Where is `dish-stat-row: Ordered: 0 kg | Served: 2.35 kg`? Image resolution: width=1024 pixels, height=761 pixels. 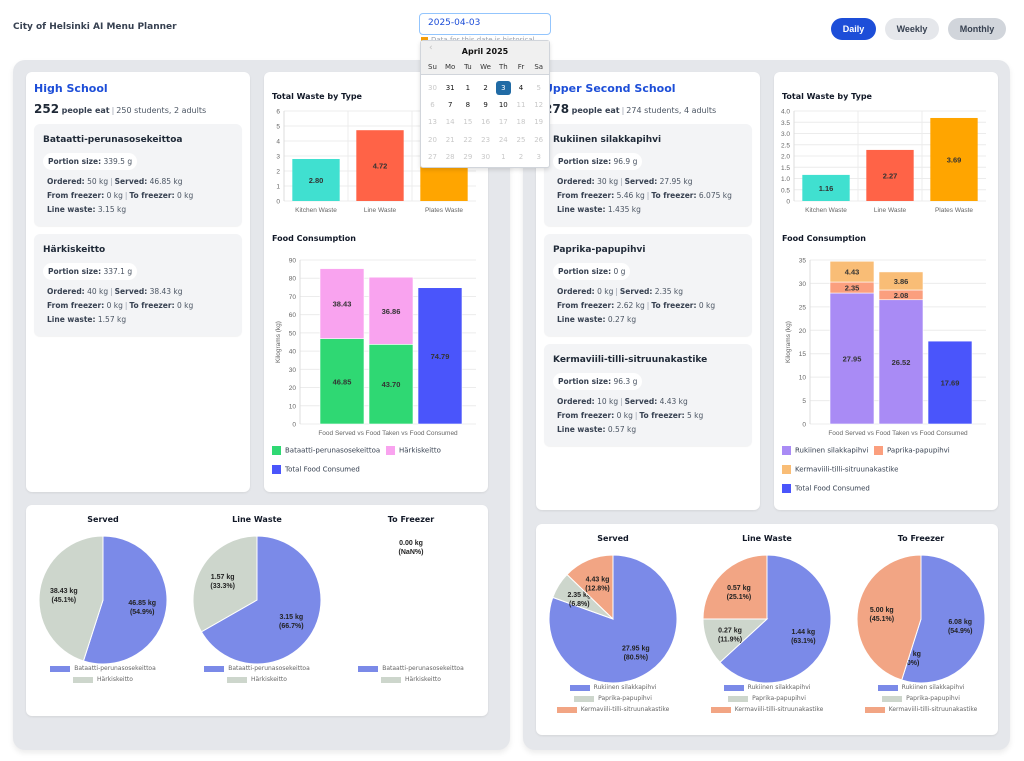
dish-stat-row: Ordered: 0 kg | Served: 2.35 kg is located at coordinates (620, 291).